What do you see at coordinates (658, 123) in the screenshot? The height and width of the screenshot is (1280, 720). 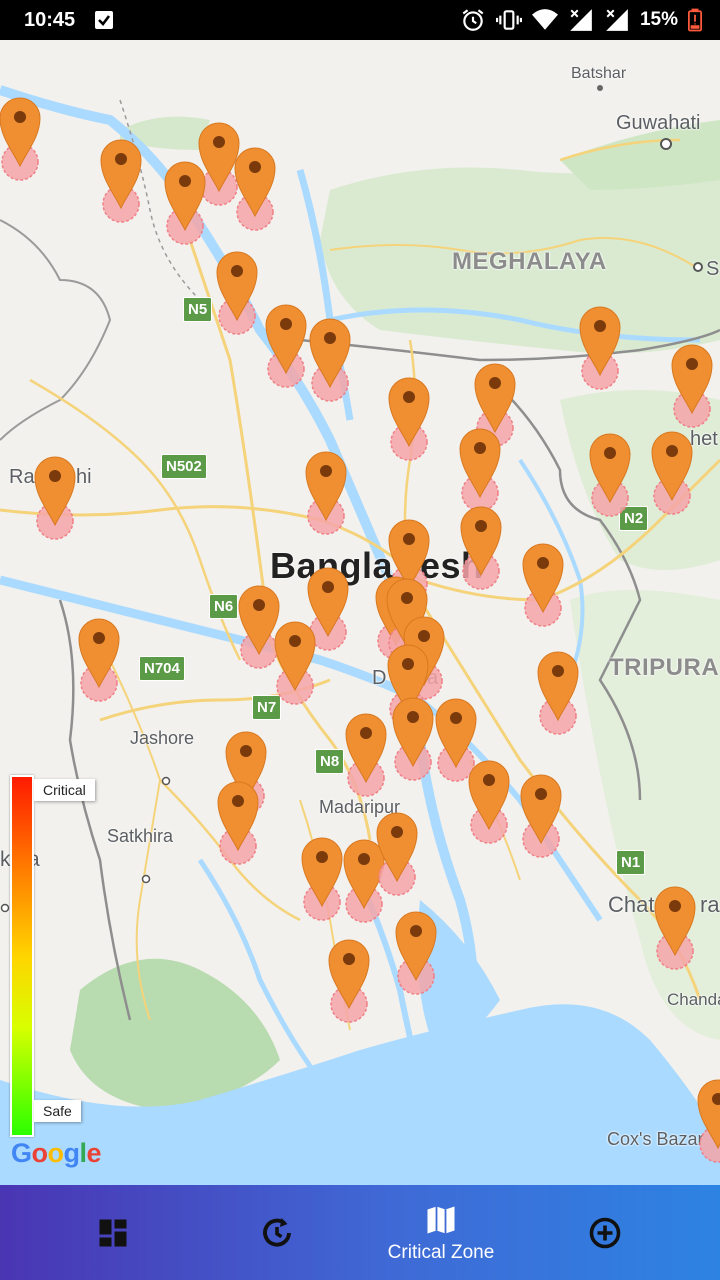 I see `place-label: Guwahati` at bounding box center [658, 123].